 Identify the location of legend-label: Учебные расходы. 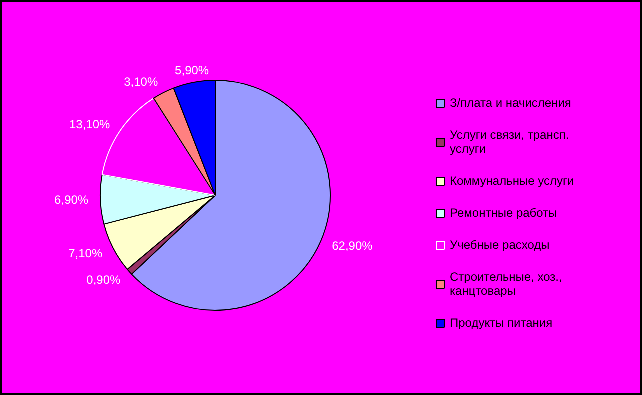
(500, 245).